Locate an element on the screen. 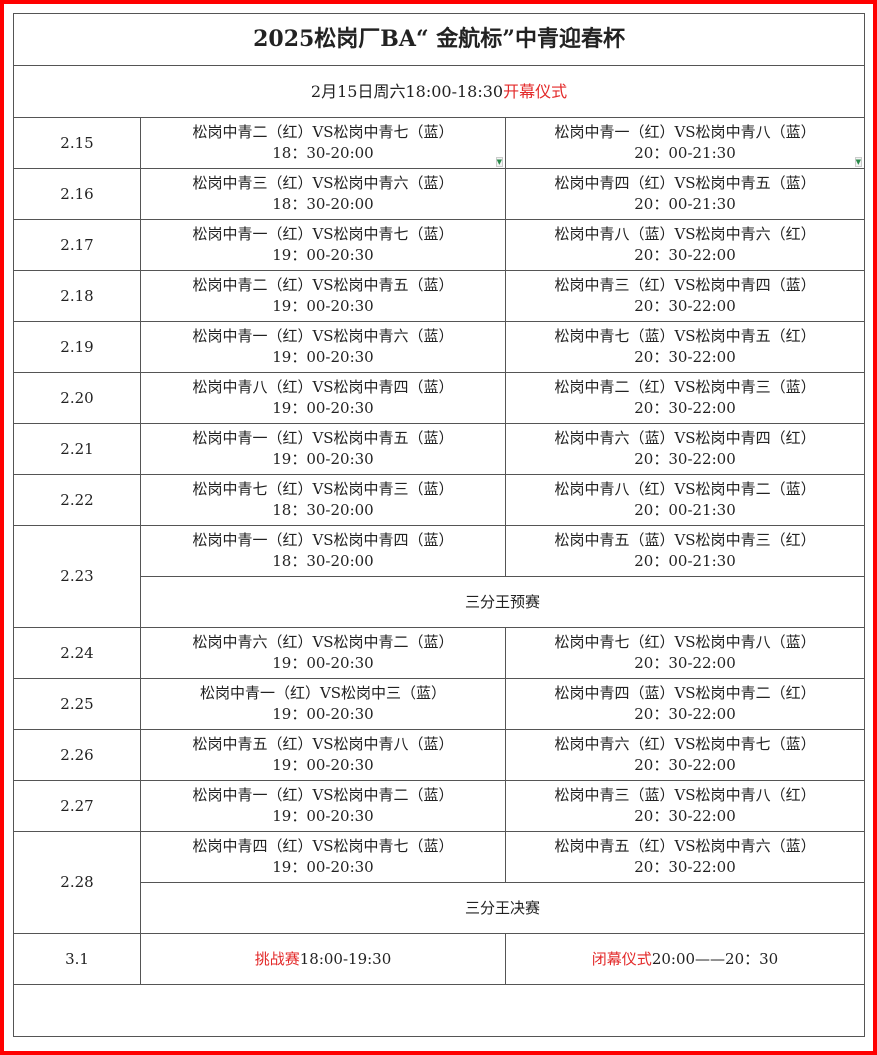 Image resolution: width=877 pixels, height=1055 pixels. match-text: 松岗中青四（蓝）VS松岗中青二（红） is located at coordinates (685, 693).